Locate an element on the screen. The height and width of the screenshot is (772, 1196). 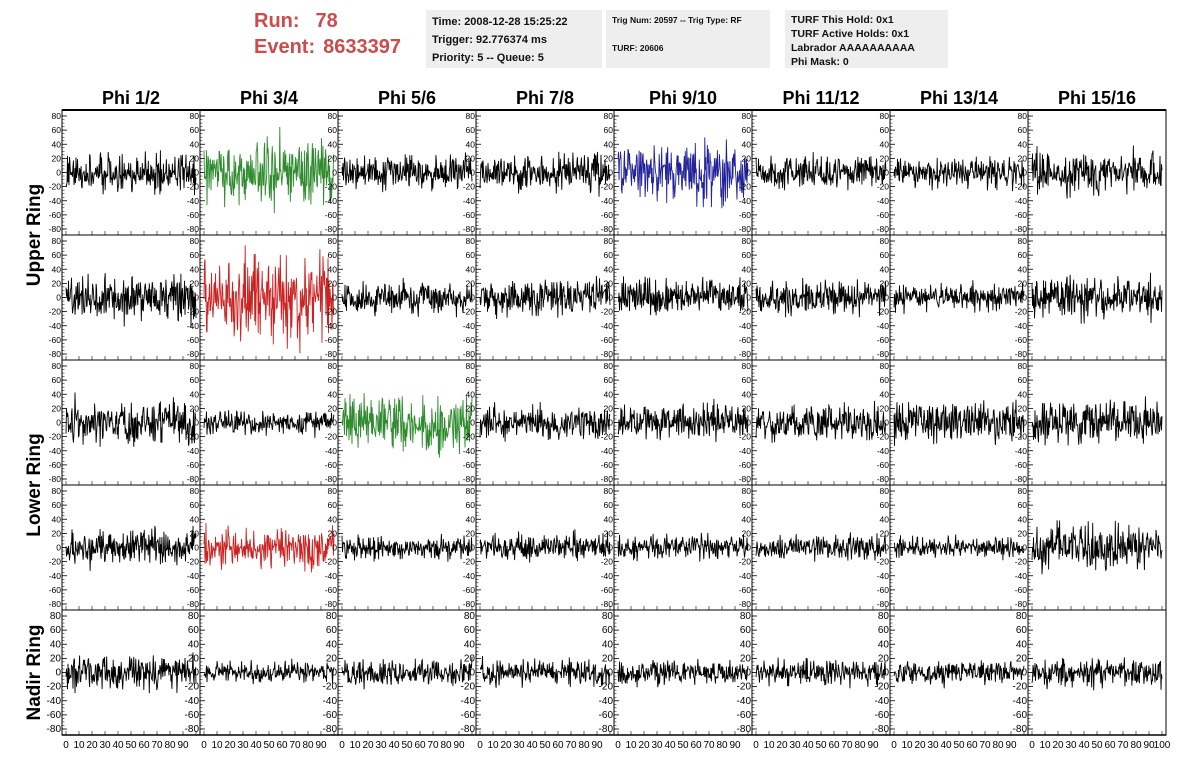
waveform-panel is located at coordinates (269, 672).